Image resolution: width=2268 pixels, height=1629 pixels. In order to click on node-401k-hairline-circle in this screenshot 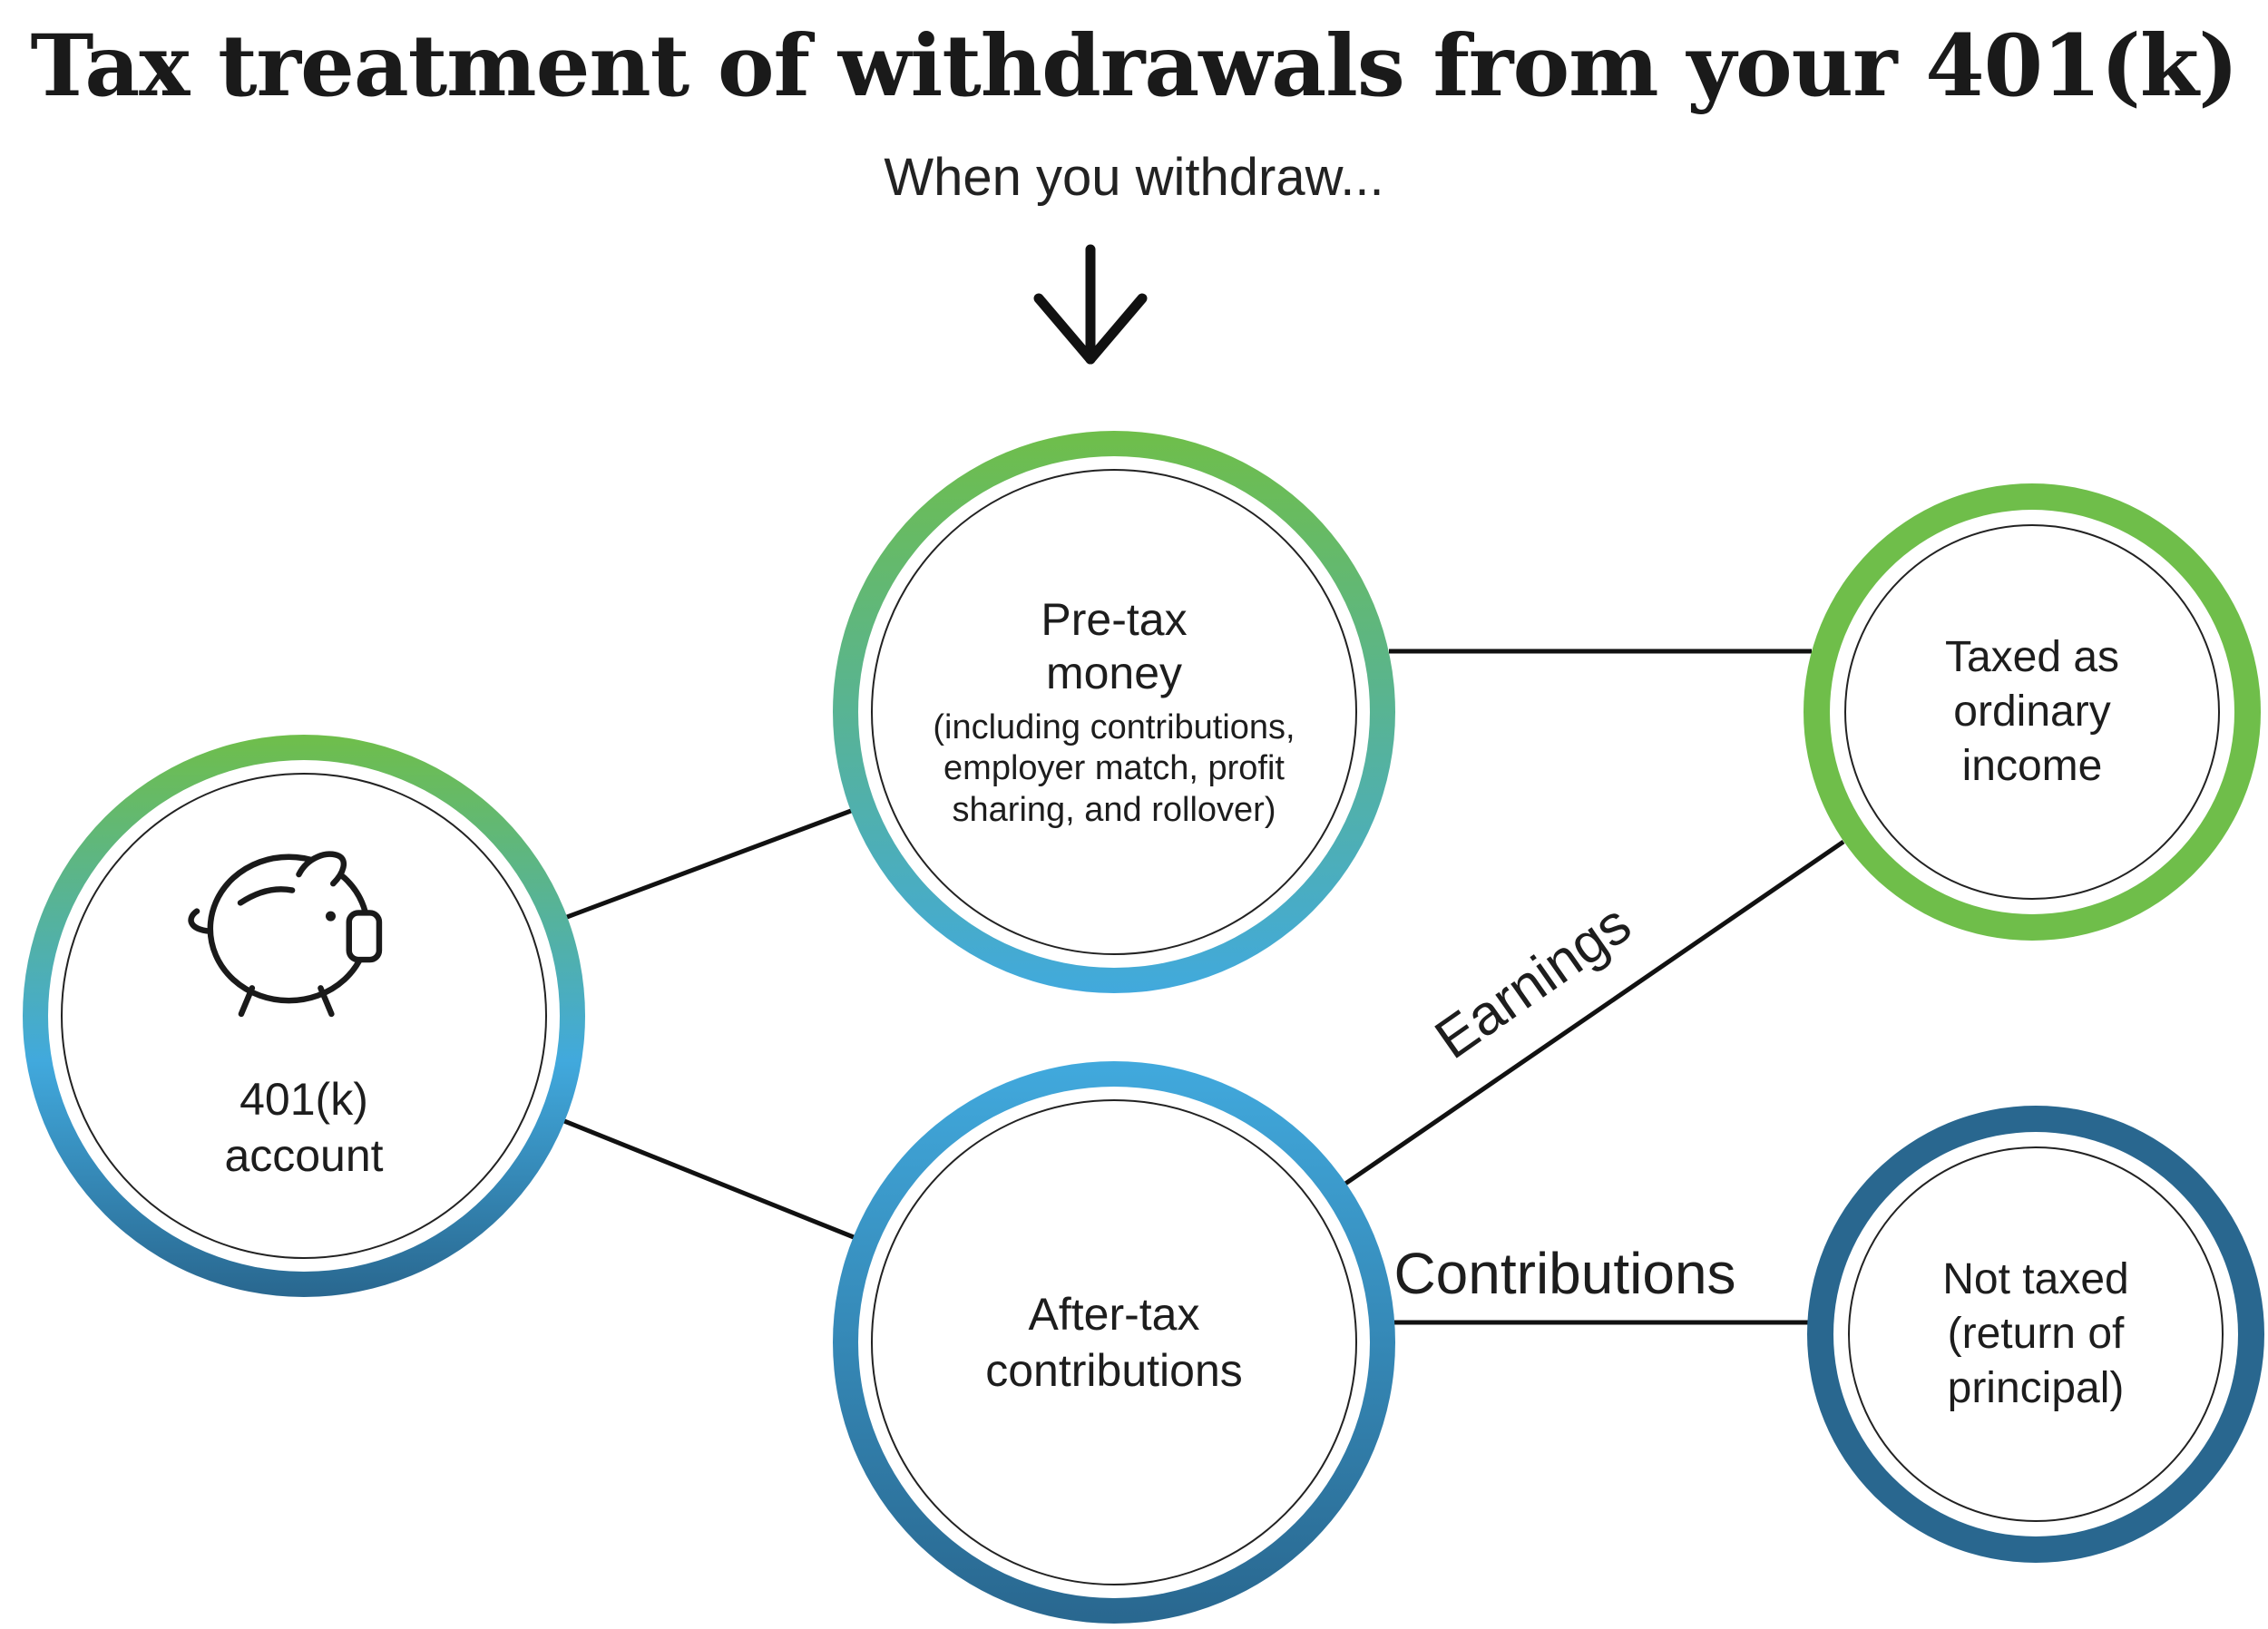, I will do `click(304, 1016)`.